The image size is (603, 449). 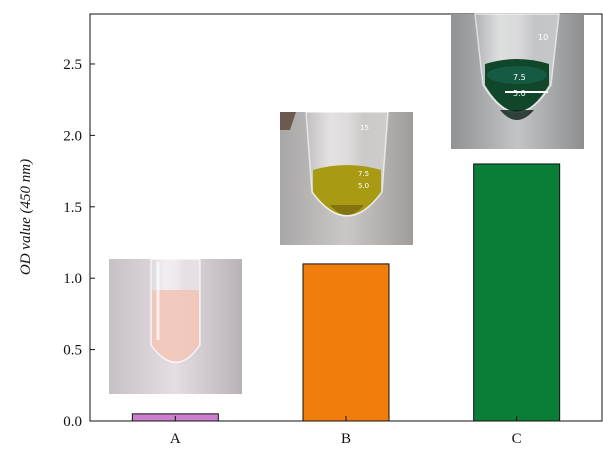 I want to click on y-tick-label: 0.0, so click(x=72, y=422).